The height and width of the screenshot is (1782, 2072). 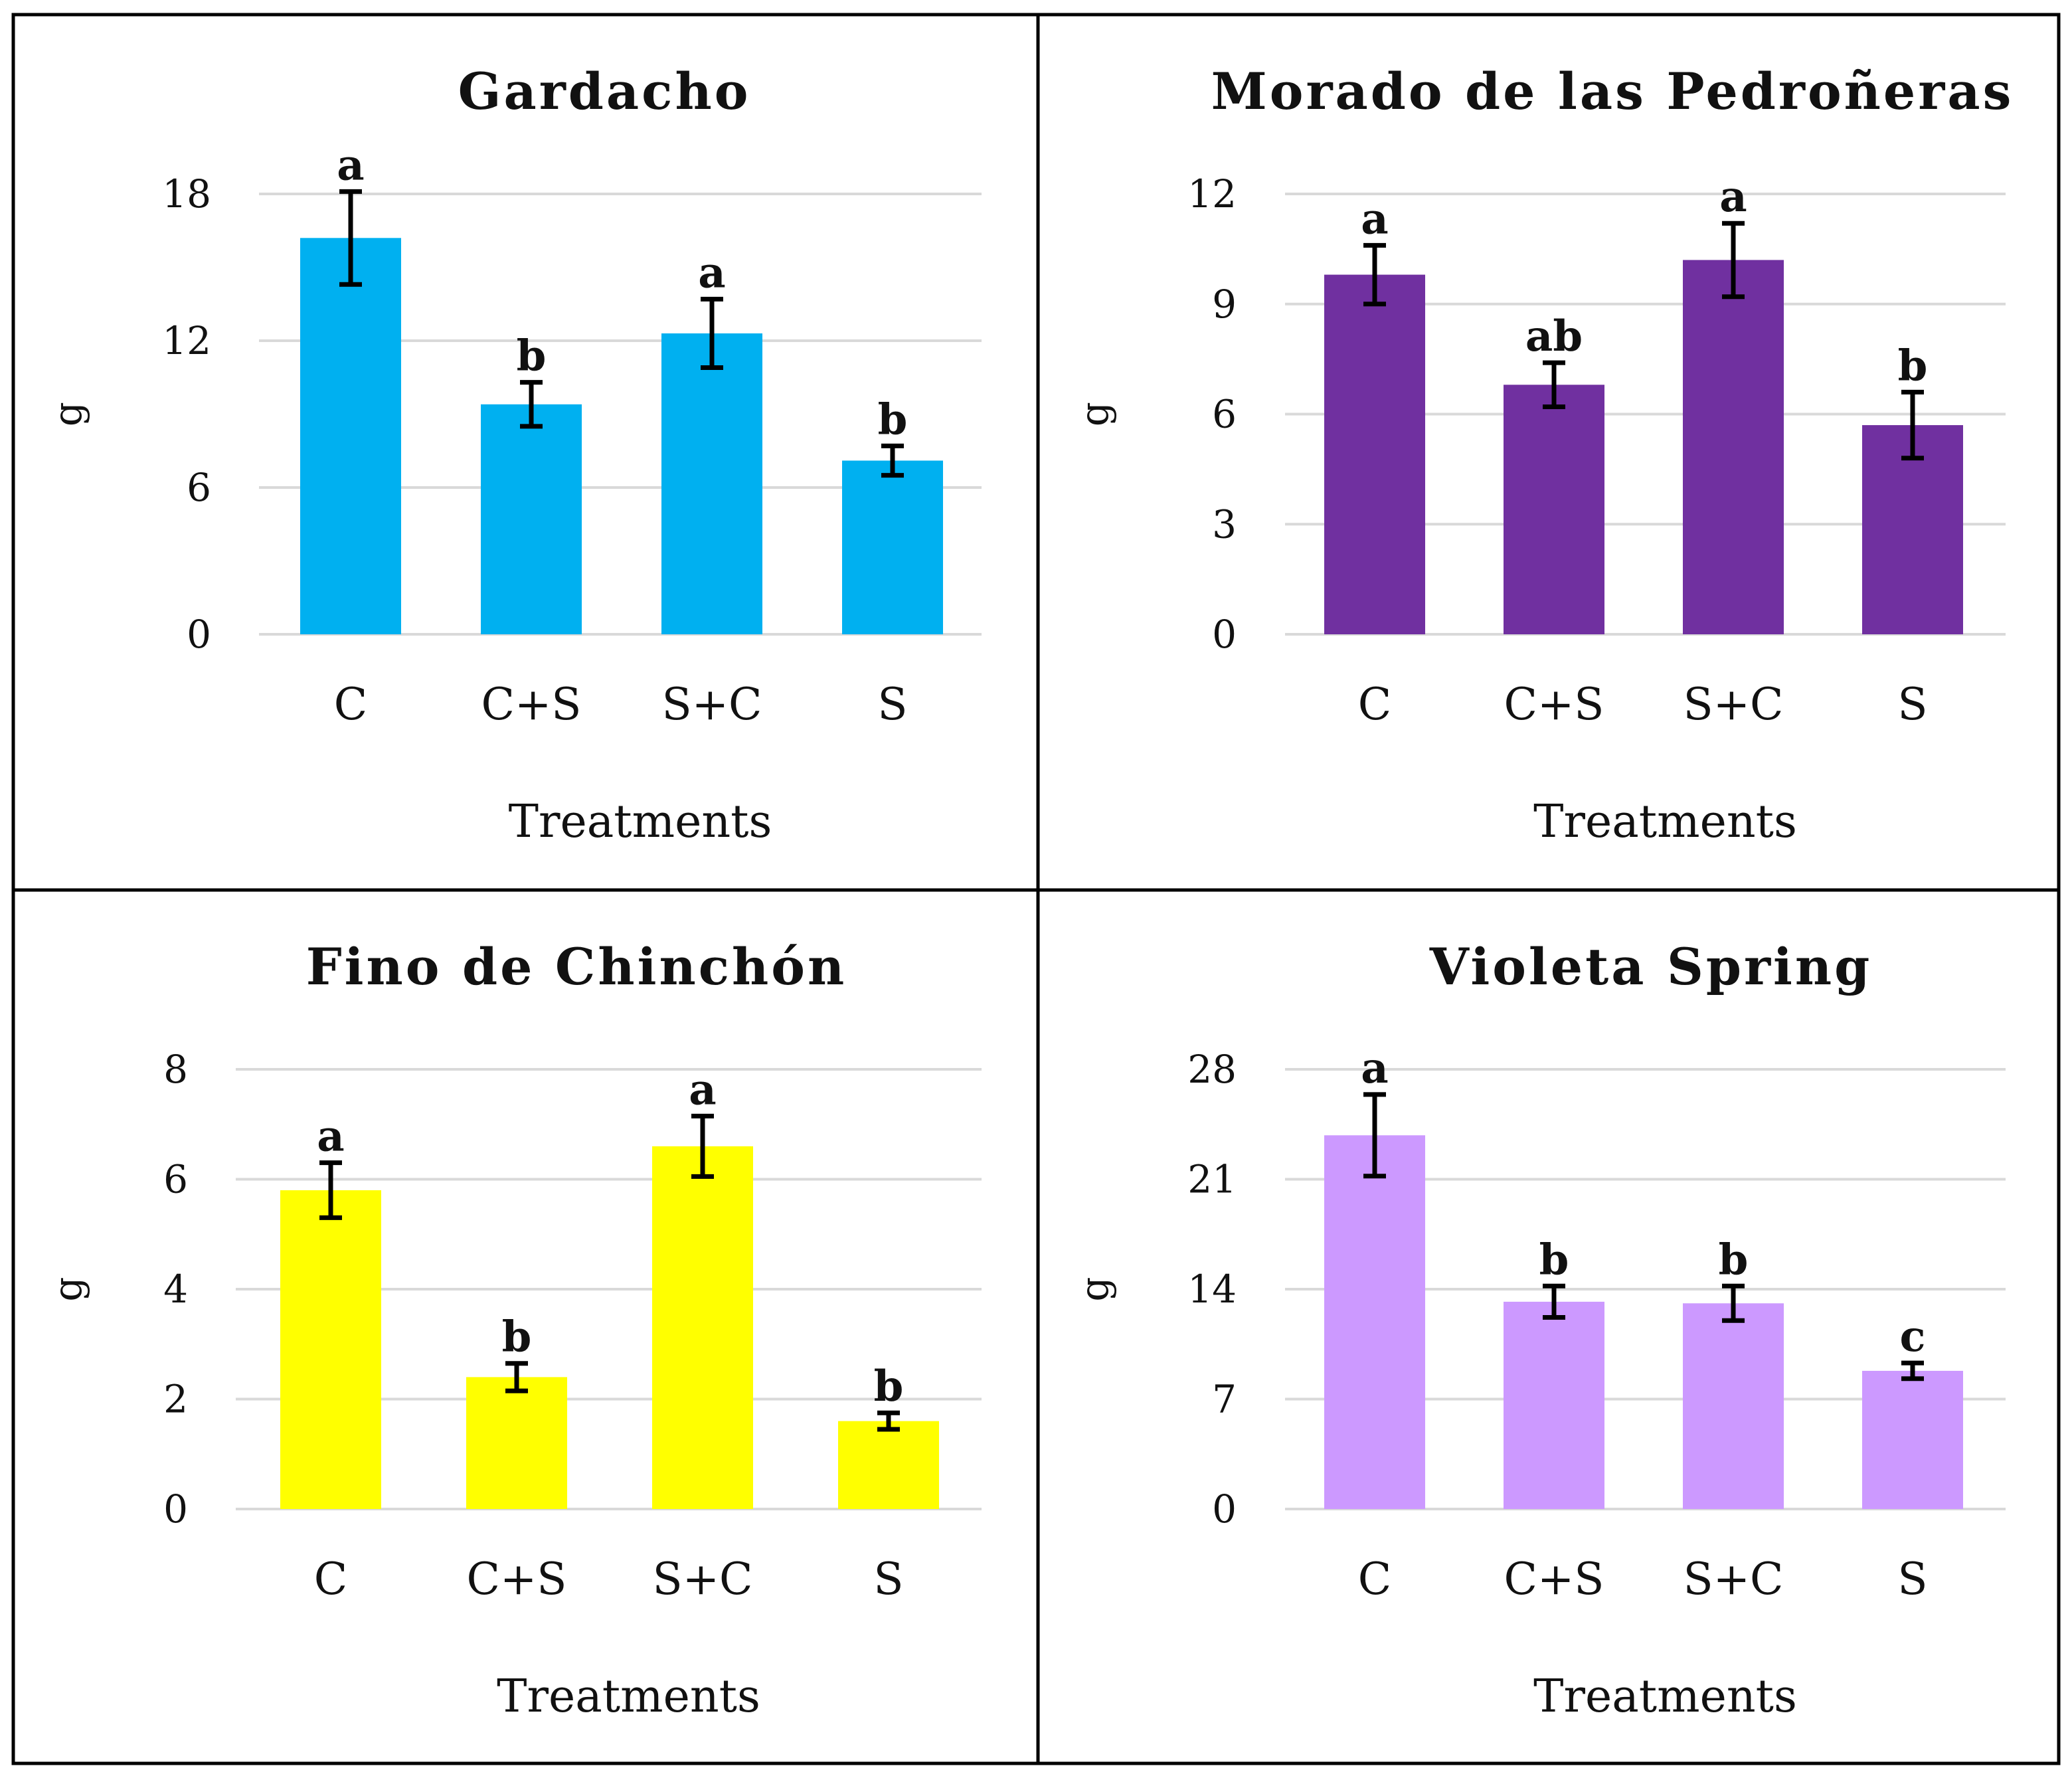 I want to click on chart-title: Fino de Chinchón, so click(x=576, y=967).